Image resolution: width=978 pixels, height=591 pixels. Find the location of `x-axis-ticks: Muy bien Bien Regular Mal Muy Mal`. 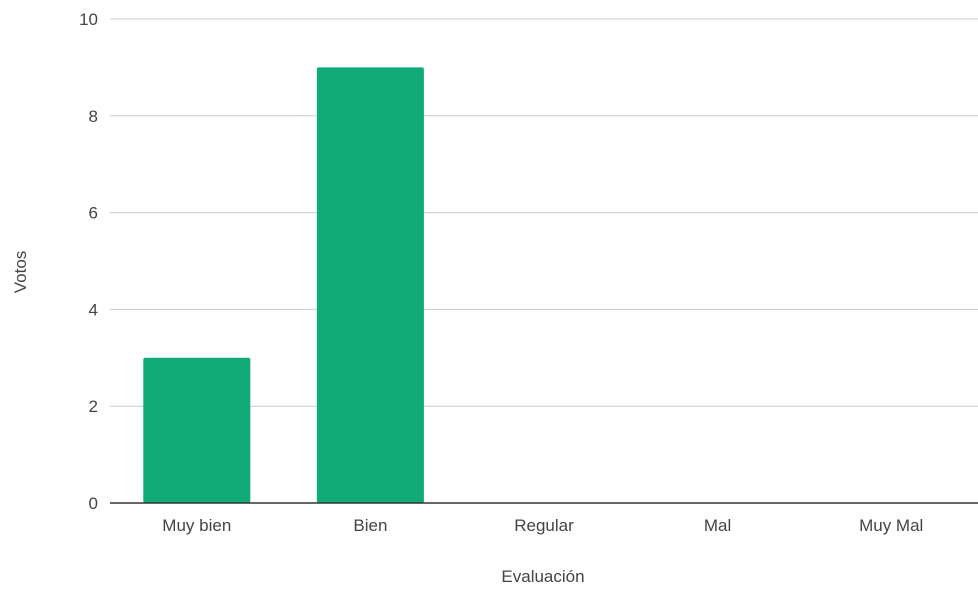

x-axis-ticks: Muy bien Bien Regular Mal Muy Mal is located at coordinates (542, 525).